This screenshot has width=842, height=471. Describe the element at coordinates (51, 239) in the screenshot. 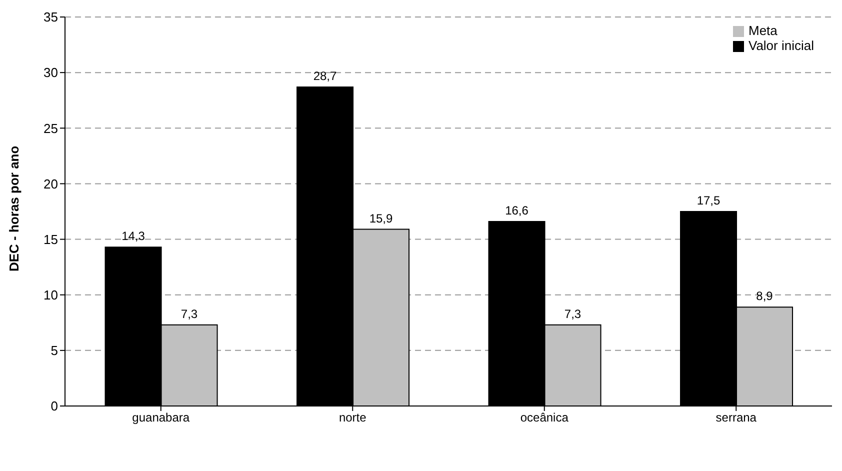

I see `y-tick-label: 15` at that location.